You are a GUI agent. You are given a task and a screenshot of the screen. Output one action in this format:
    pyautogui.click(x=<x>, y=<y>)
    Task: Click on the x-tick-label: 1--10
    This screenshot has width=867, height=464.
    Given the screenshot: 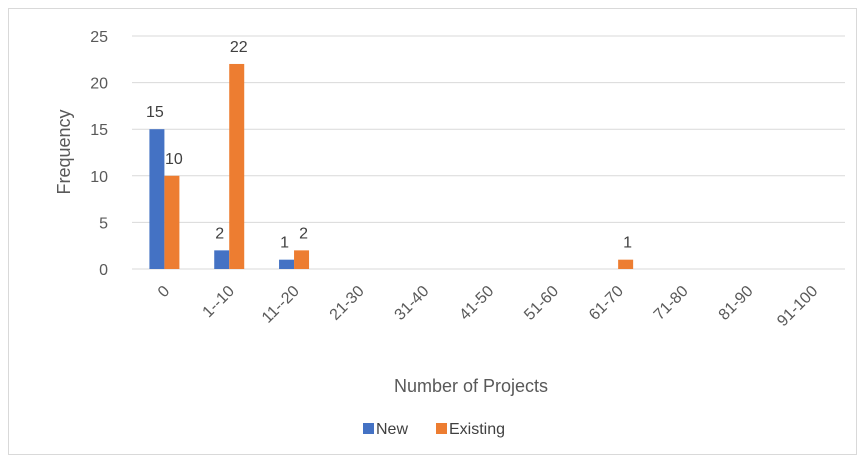 What is the action you would take?
    pyautogui.click(x=219, y=302)
    